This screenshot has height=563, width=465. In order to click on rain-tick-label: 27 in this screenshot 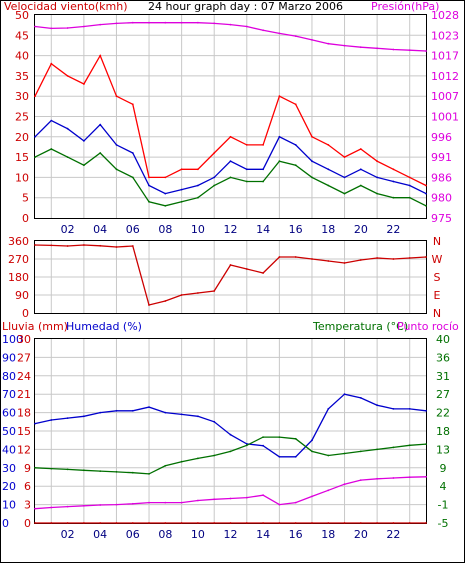, I will do `click(24, 357)`.